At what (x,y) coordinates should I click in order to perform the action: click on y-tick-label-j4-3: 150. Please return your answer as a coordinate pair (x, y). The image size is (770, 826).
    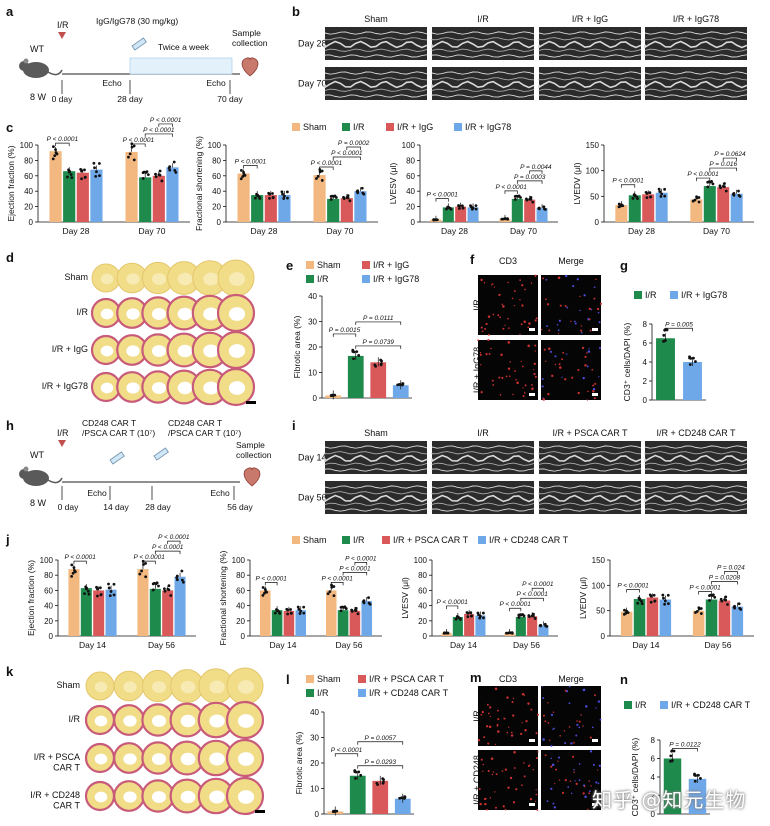
    Looking at the image, I should click on (599, 560).